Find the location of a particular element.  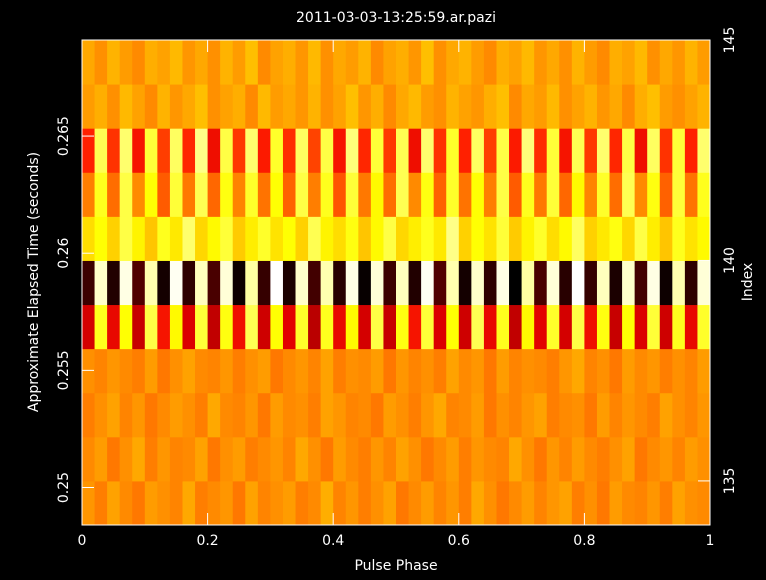

y-tick-label: 0.26 is located at coordinates (64, 253).